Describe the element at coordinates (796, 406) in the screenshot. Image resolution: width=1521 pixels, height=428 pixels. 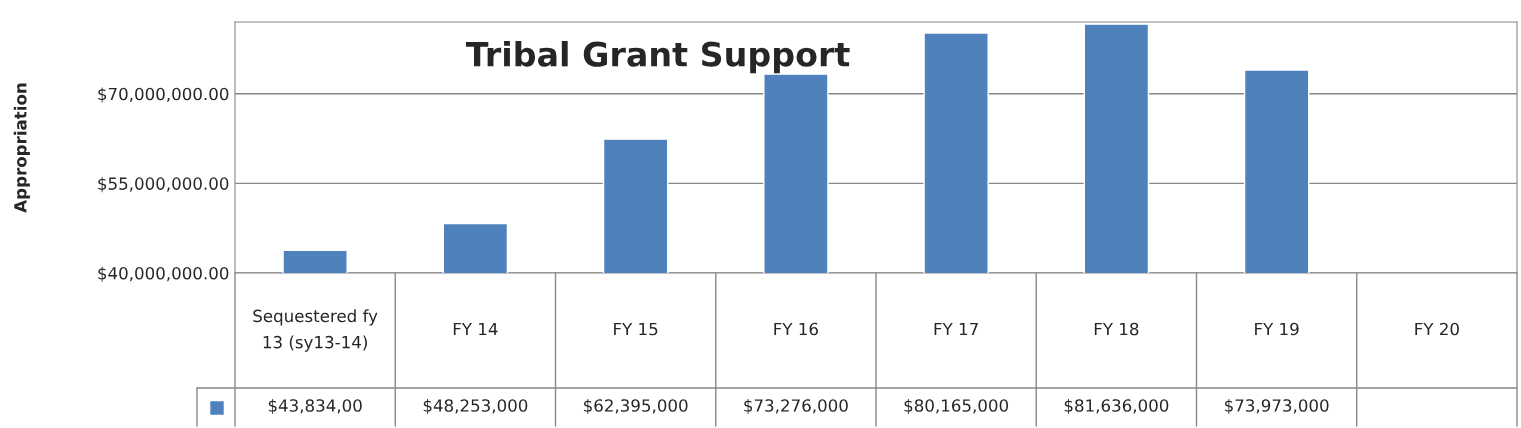
I see `data-label: $73,276,000` at that location.